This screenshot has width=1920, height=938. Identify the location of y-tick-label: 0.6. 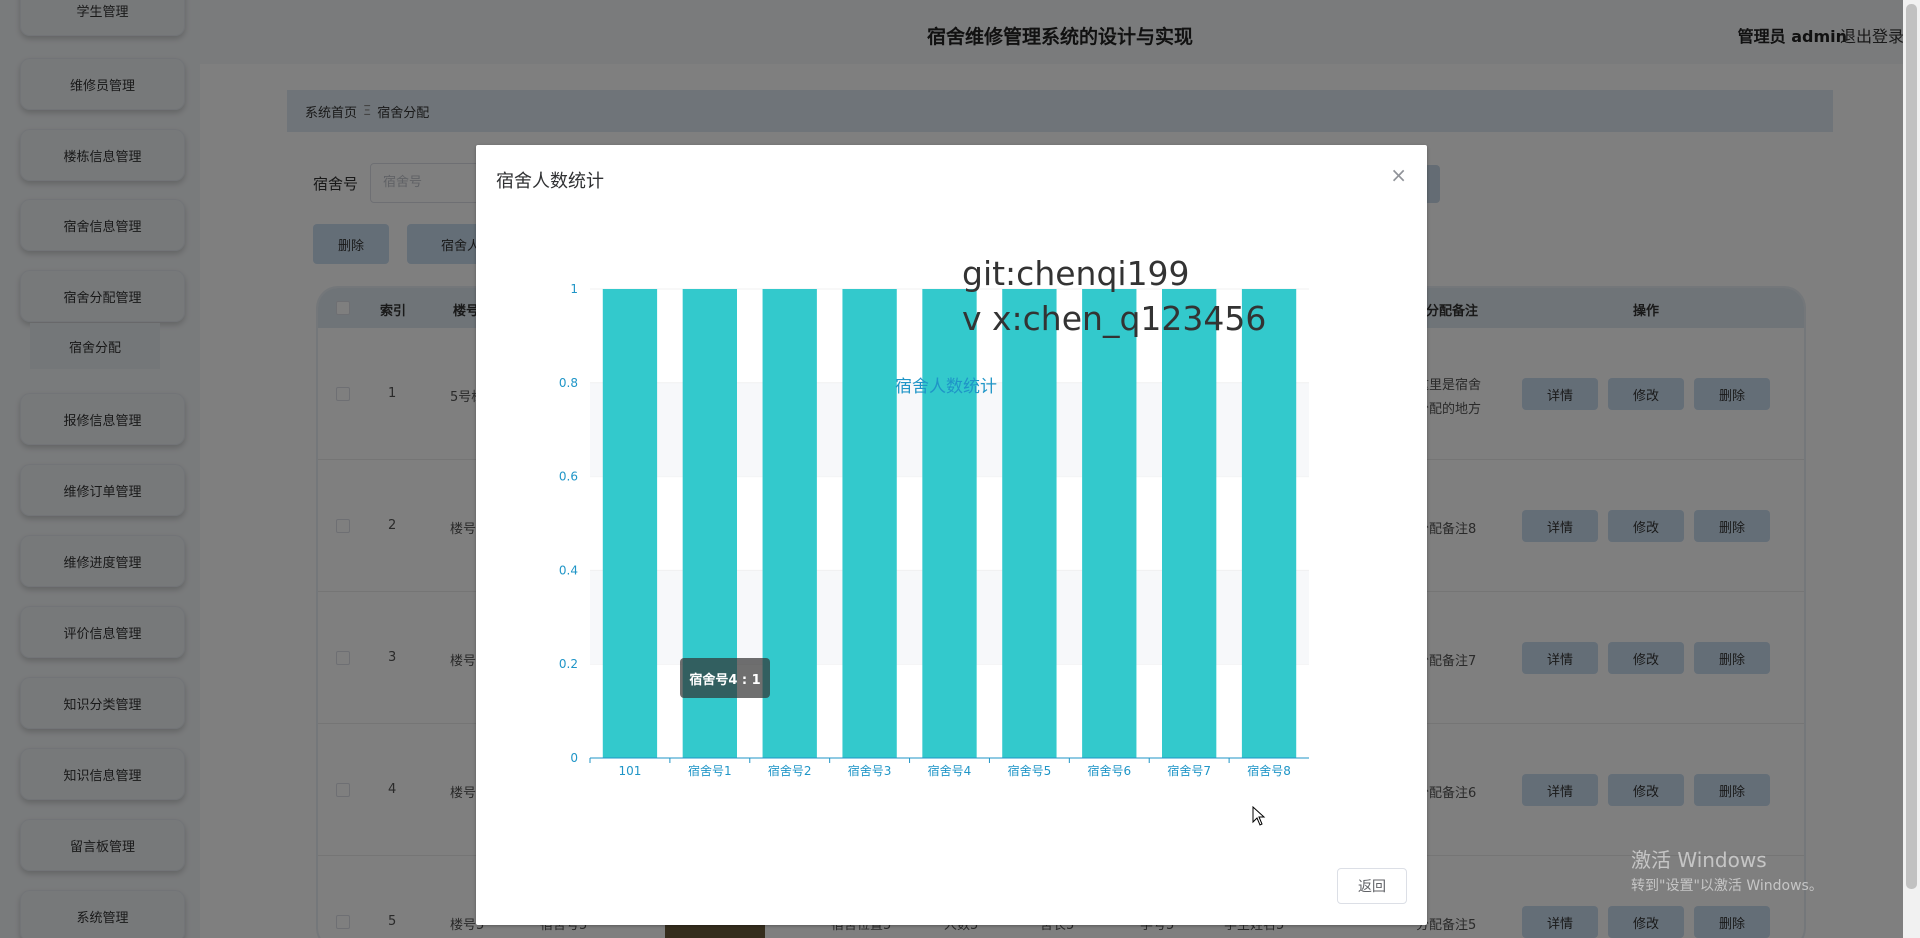
(568, 477).